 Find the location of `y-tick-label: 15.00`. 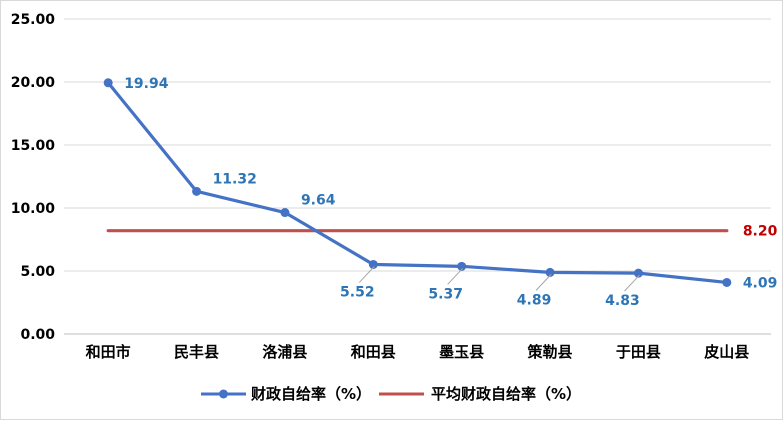

y-tick-label: 15.00 is located at coordinates (33, 146).